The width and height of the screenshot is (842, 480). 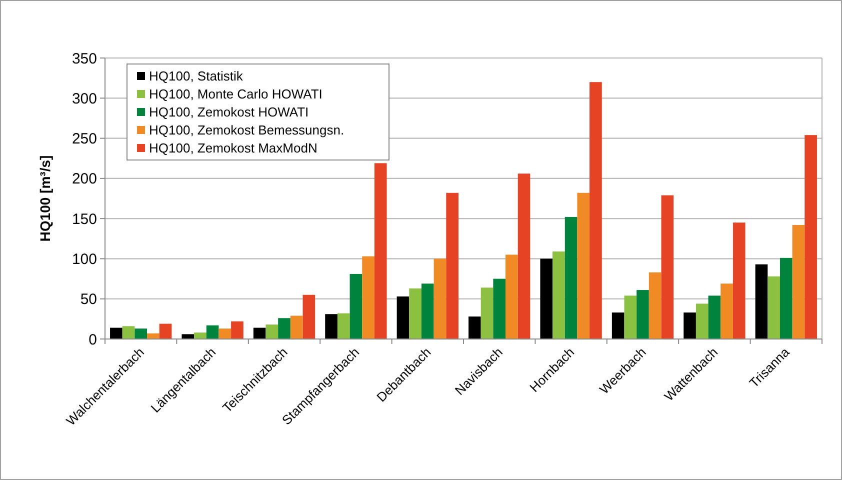 What do you see at coordinates (45, 198) in the screenshot?
I see `y-axis-title: HQ100 [m³/s]` at bounding box center [45, 198].